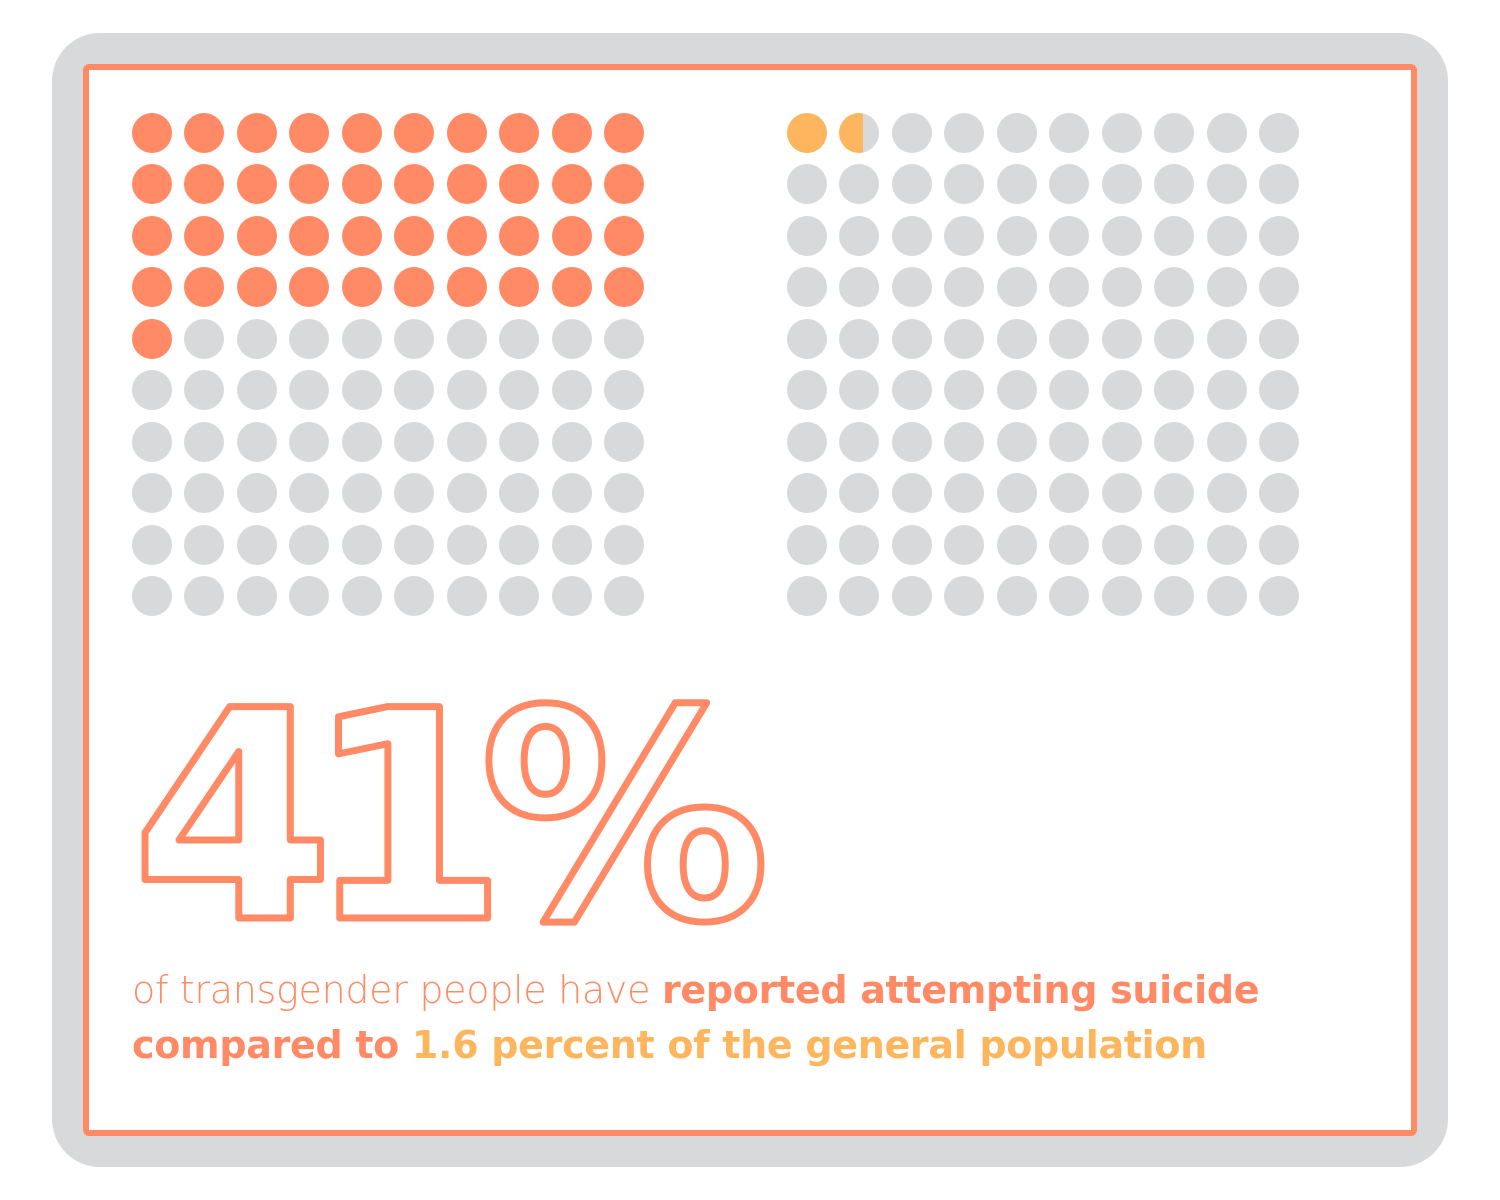  I want to click on caption-compared-text: compared to, so click(272, 1045).